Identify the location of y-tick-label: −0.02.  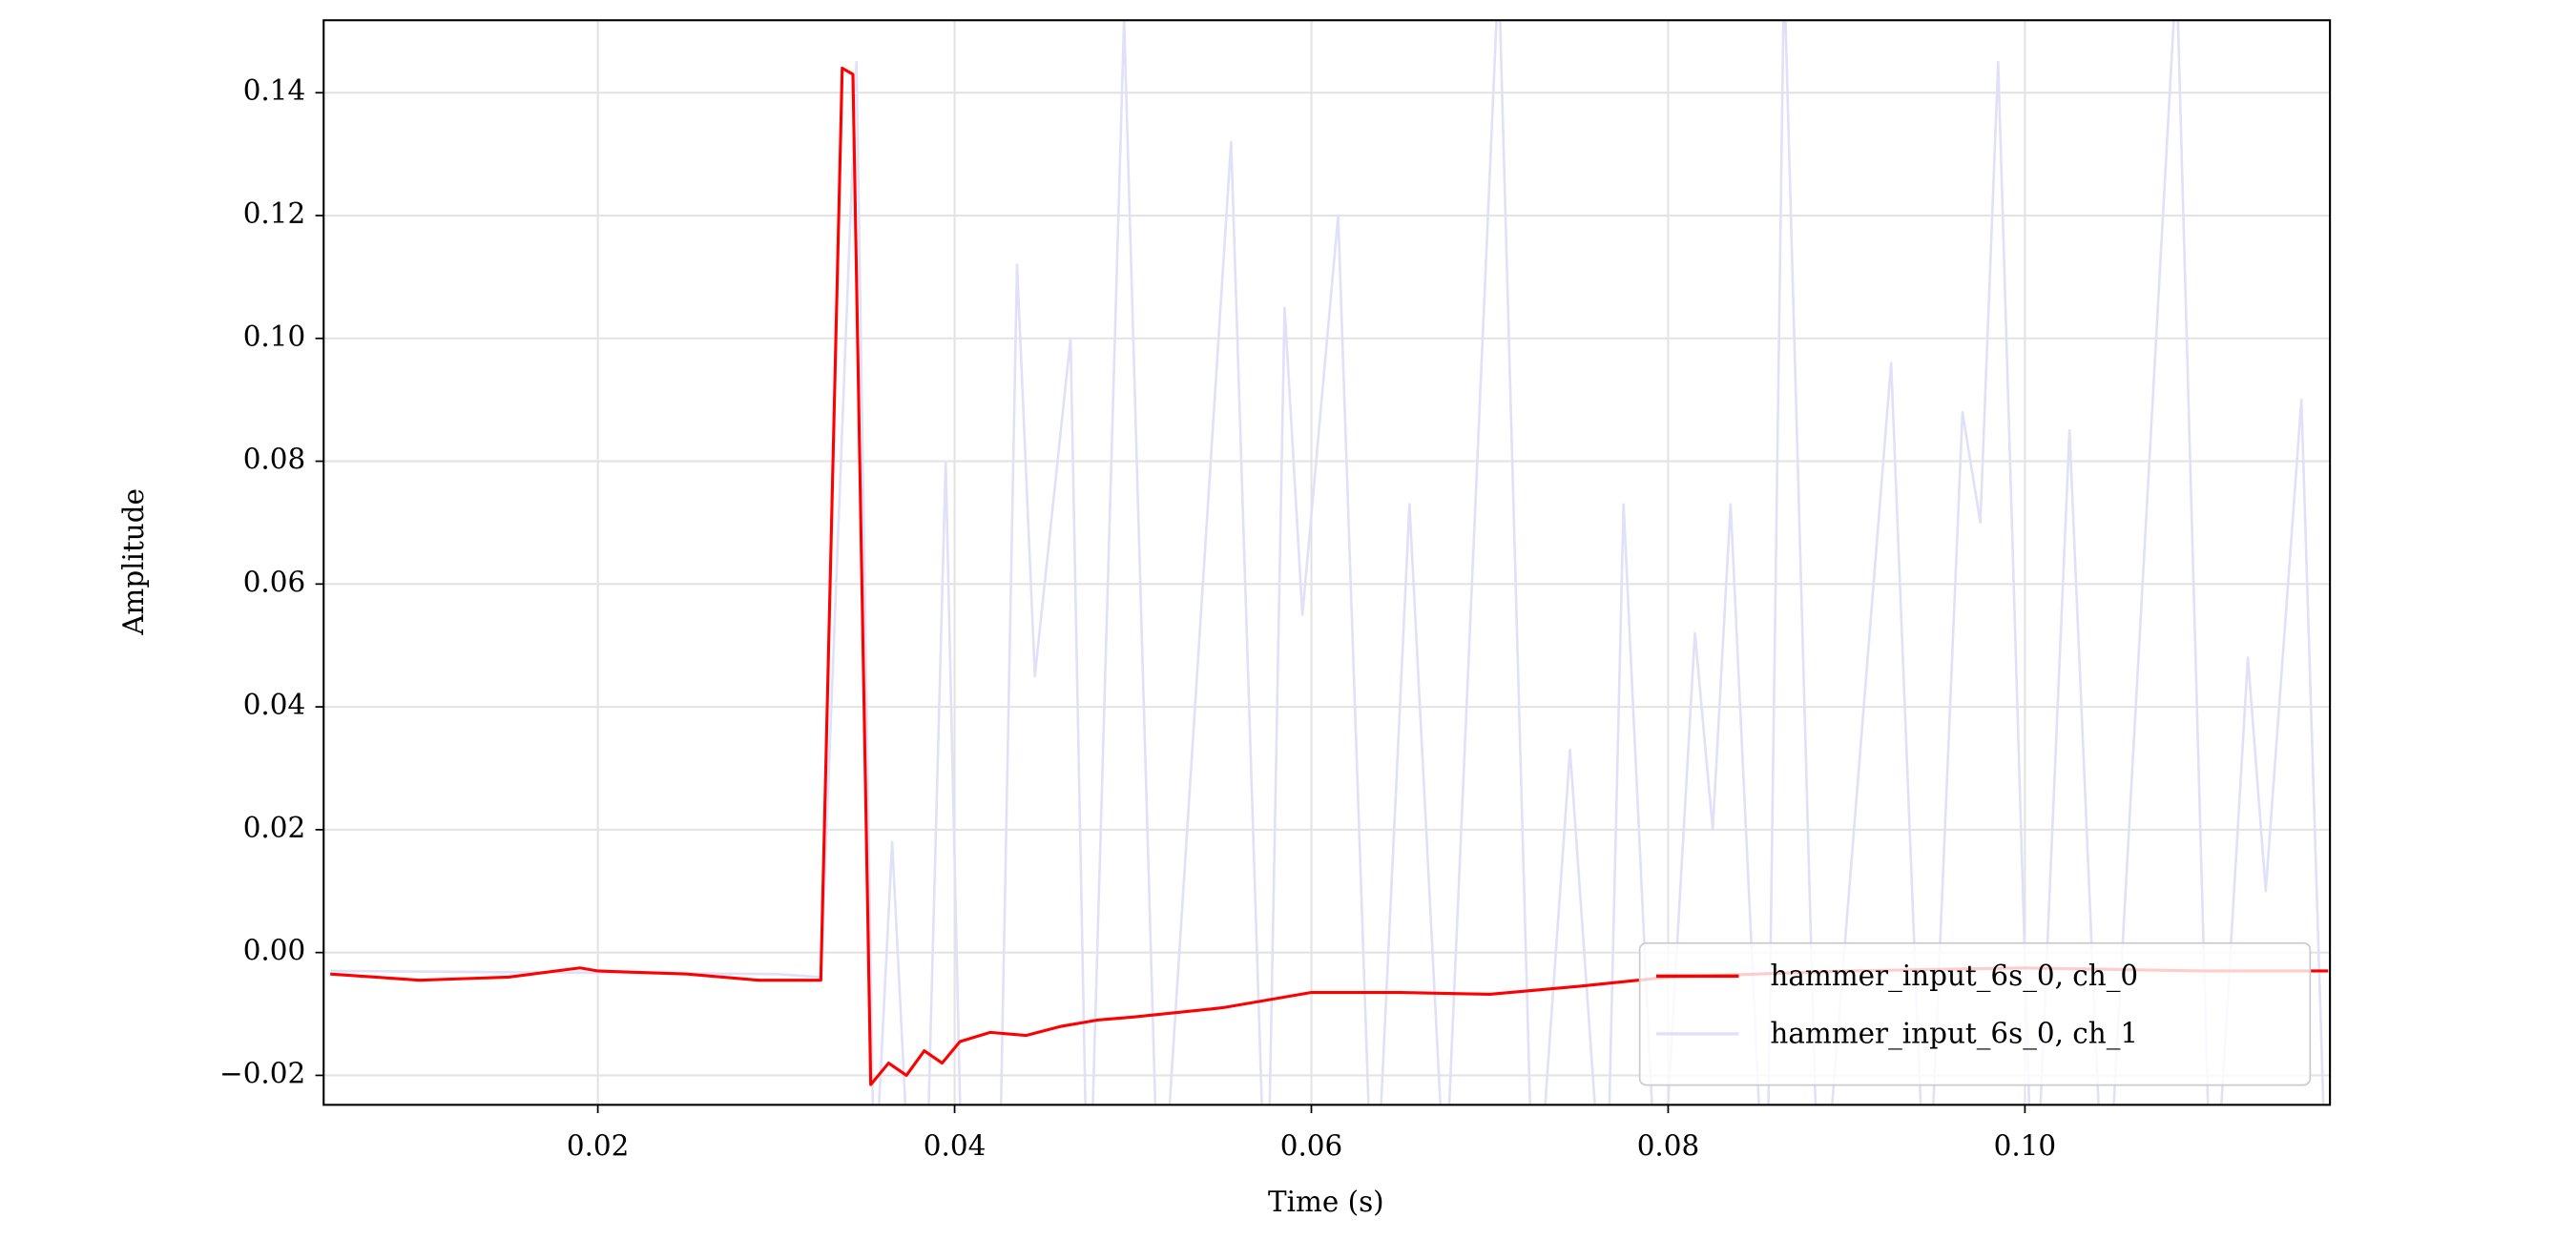
(262, 1073).